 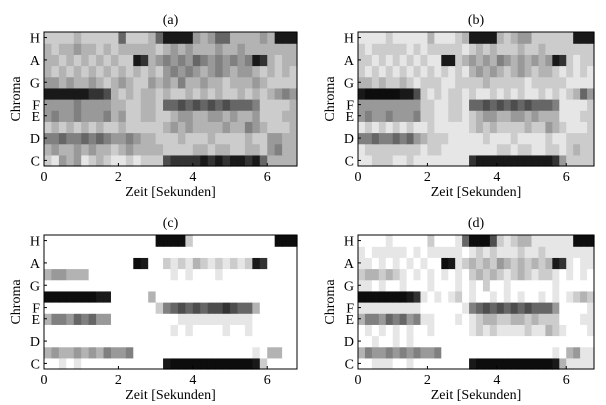 I want to click on x-tick-label: 4, so click(x=192, y=380).